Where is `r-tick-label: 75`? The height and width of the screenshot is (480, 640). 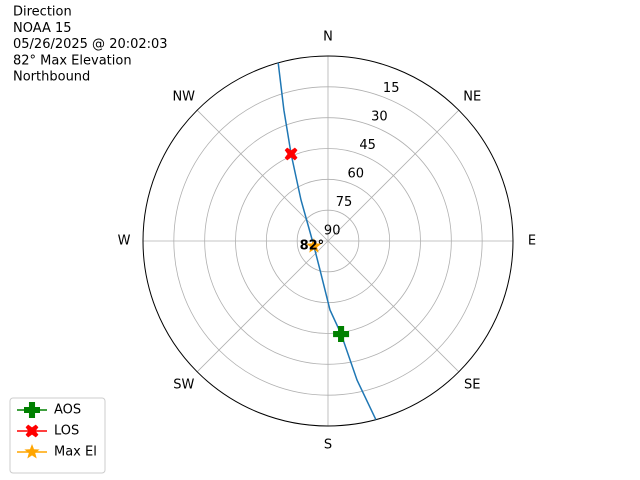 r-tick-label: 75 is located at coordinates (344, 202).